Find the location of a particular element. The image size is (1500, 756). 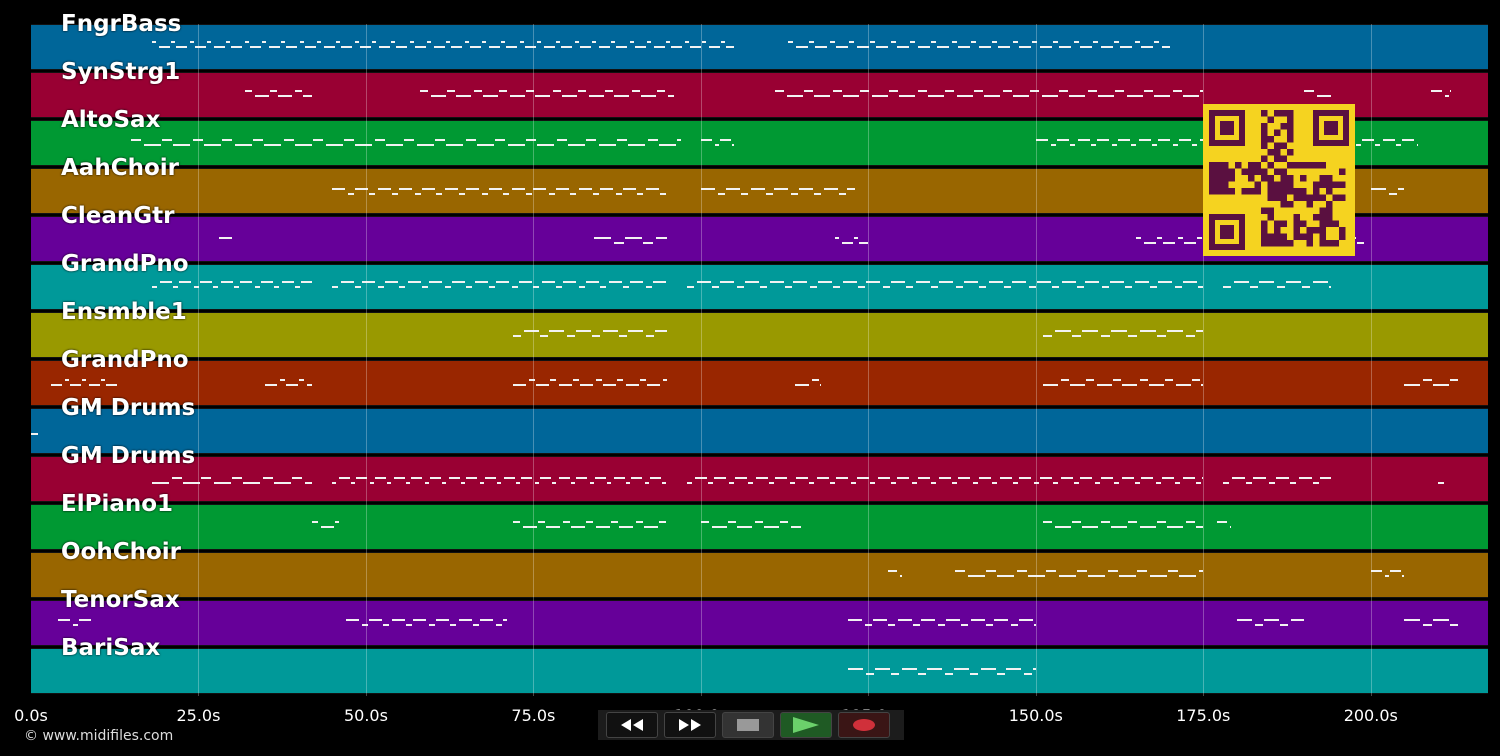

stop-button is located at coordinates (748, 725).